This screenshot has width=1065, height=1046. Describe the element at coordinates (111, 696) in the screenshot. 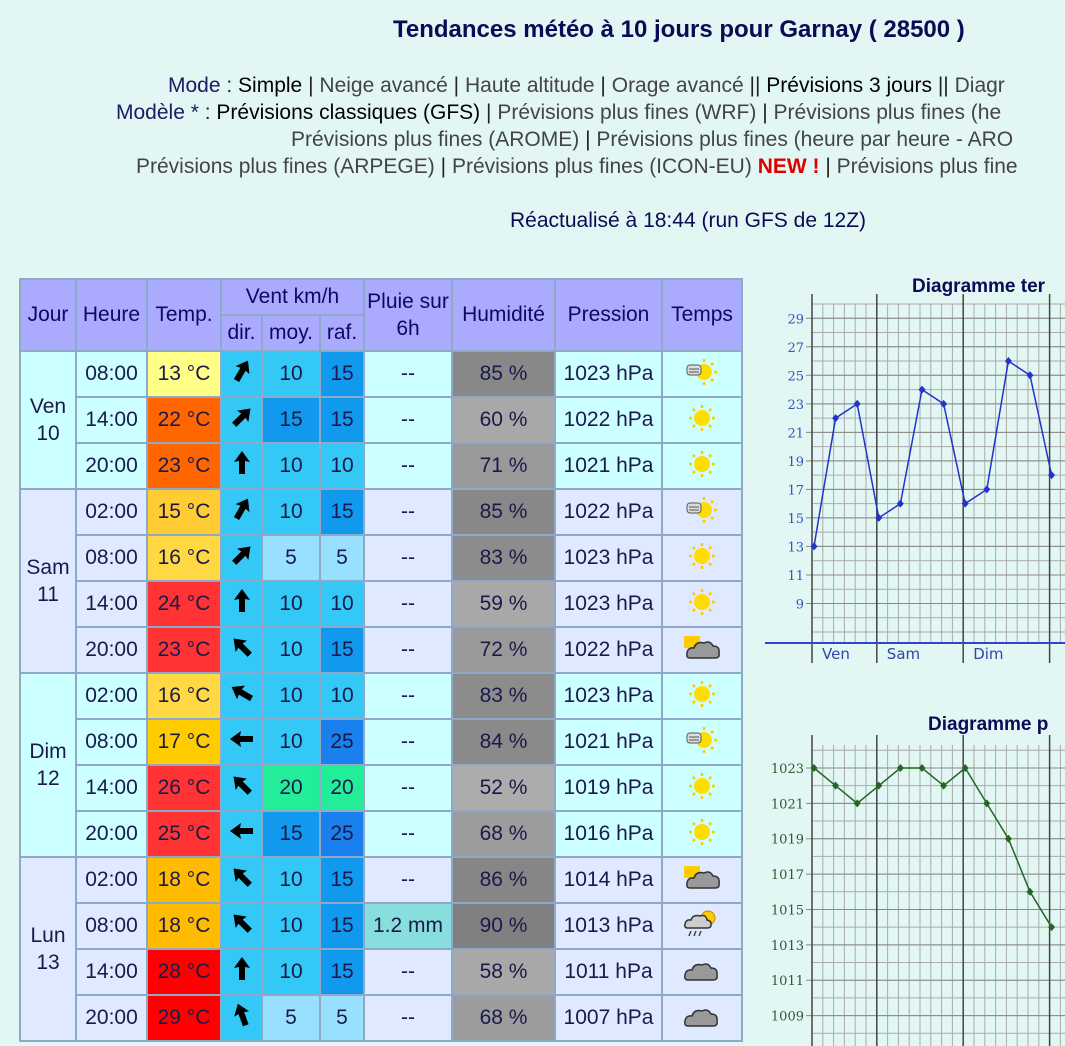

I see `time-cell: 02:00` at that location.